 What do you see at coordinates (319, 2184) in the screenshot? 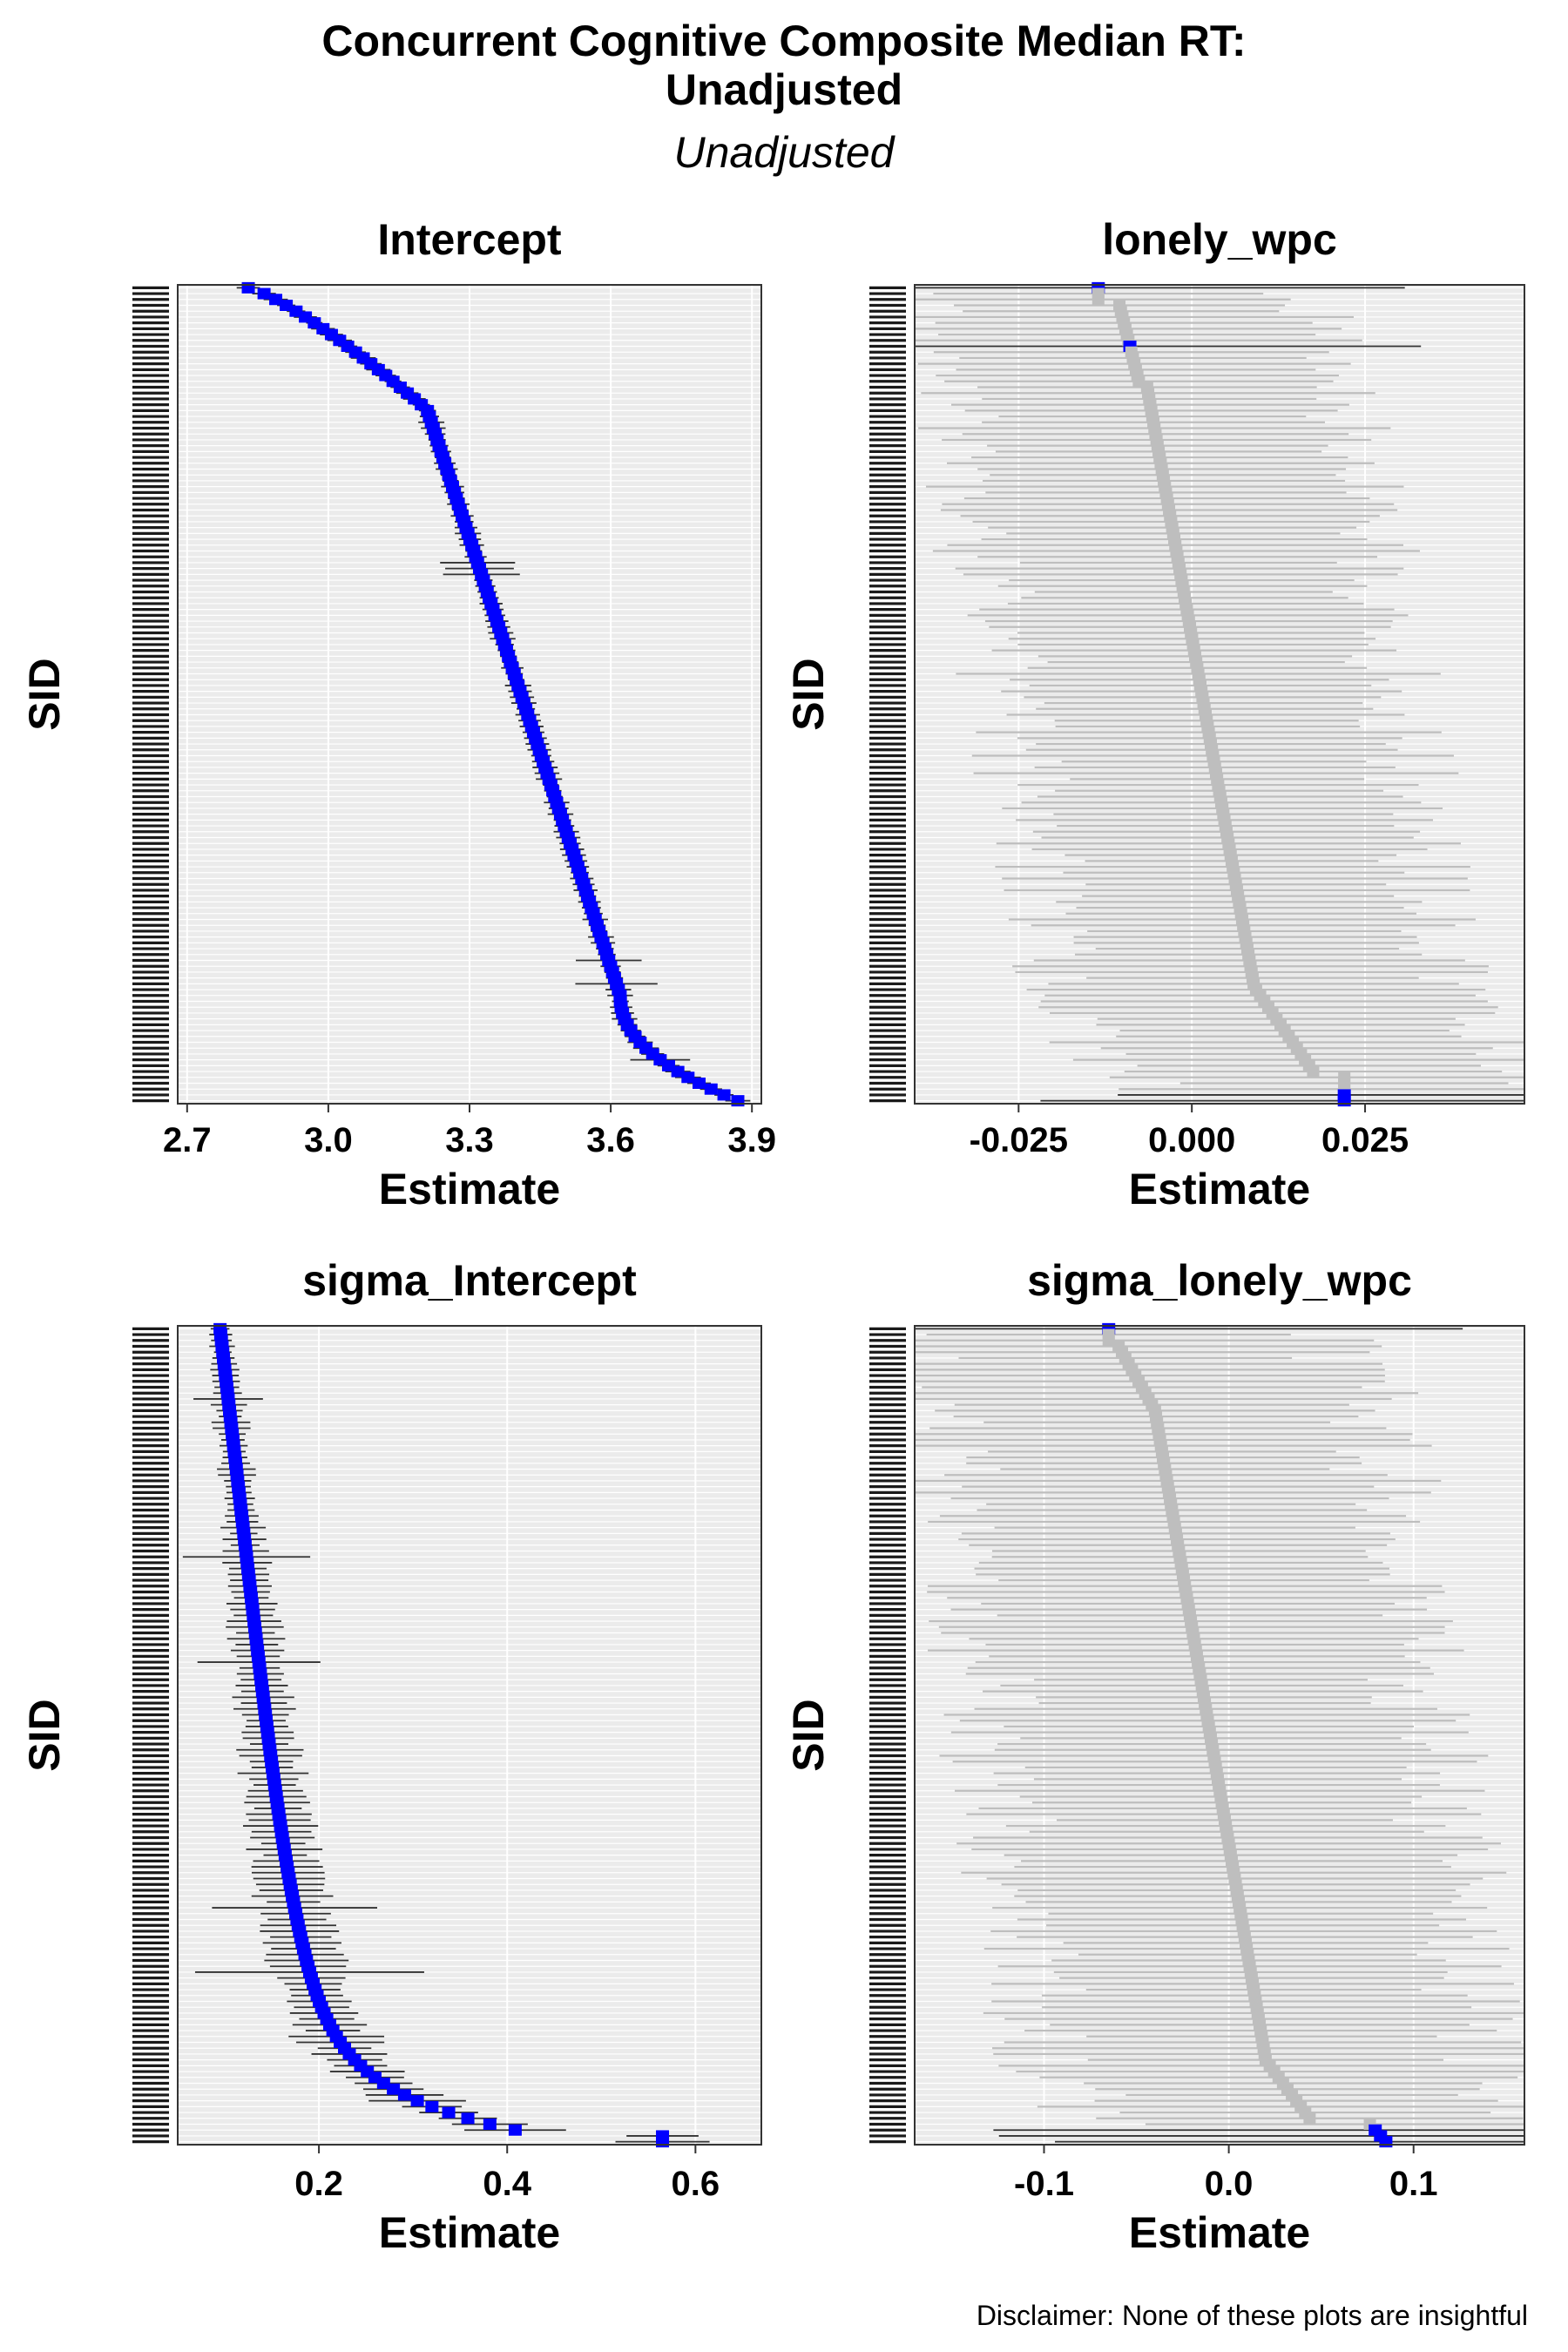
I see `x-tick-label: 0.2` at bounding box center [319, 2184].